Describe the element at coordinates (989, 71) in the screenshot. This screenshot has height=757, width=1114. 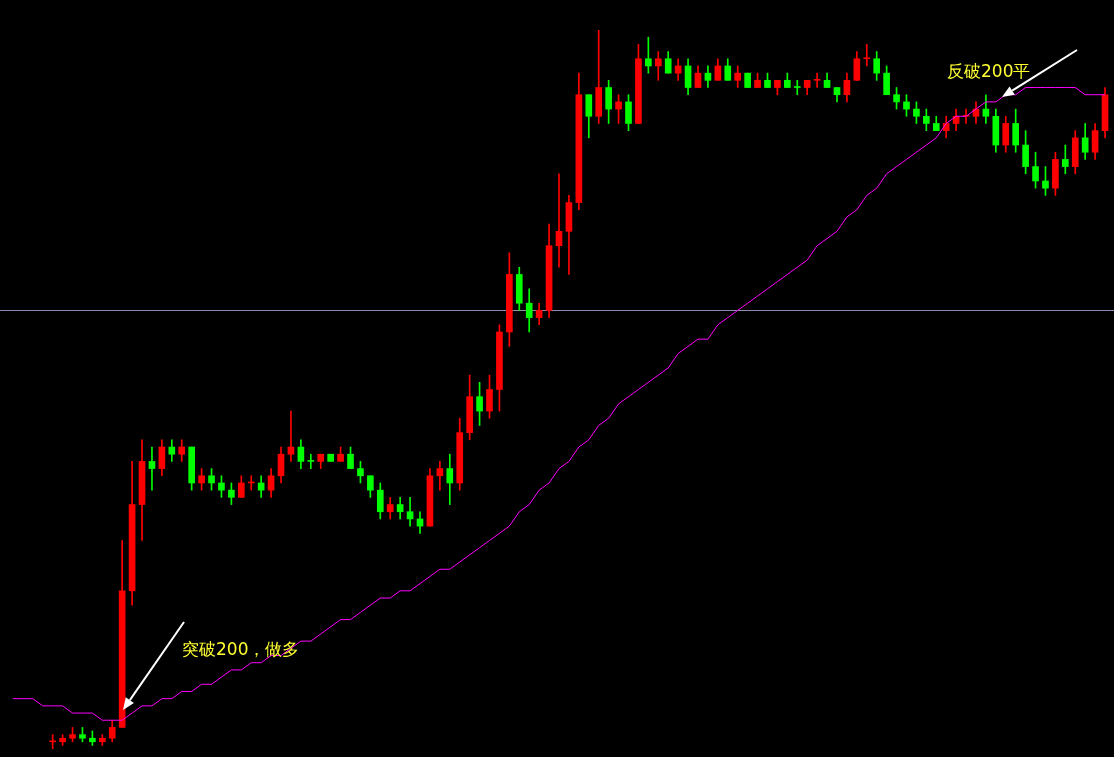
I see `annotation: 反破200平` at that location.